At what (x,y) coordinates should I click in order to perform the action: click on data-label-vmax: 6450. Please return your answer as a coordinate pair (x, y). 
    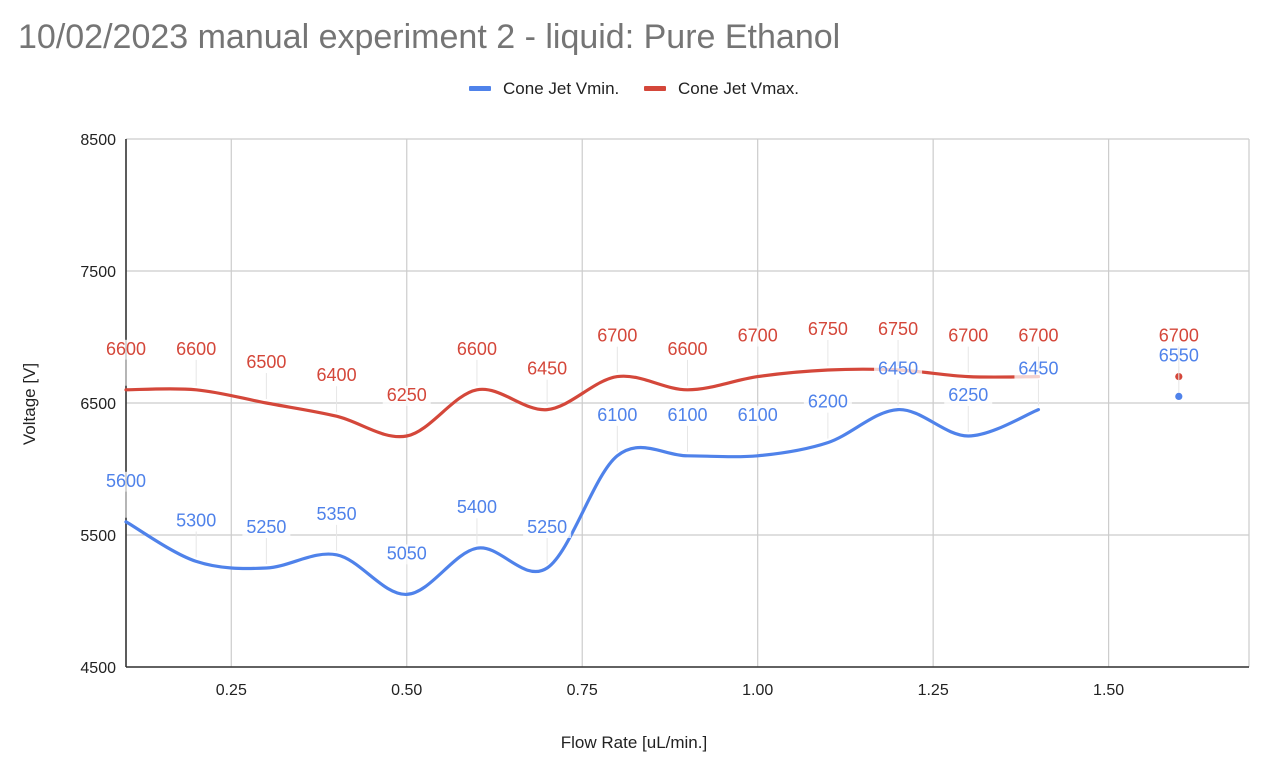
    Looking at the image, I should click on (547, 369).